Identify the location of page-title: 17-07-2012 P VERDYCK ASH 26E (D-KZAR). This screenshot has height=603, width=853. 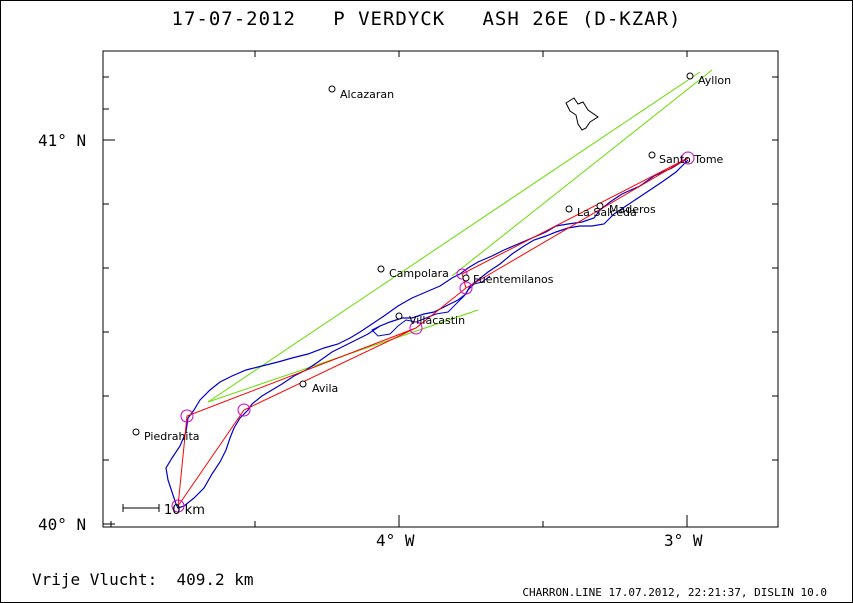
(426, 19).